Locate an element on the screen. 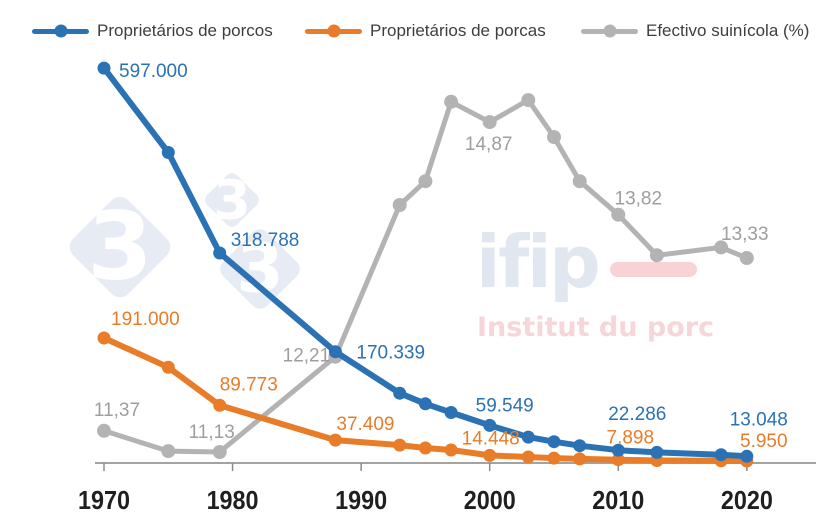 The height and width of the screenshot is (516, 820). data-label: 13,82 is located at coordinates (639, 199).